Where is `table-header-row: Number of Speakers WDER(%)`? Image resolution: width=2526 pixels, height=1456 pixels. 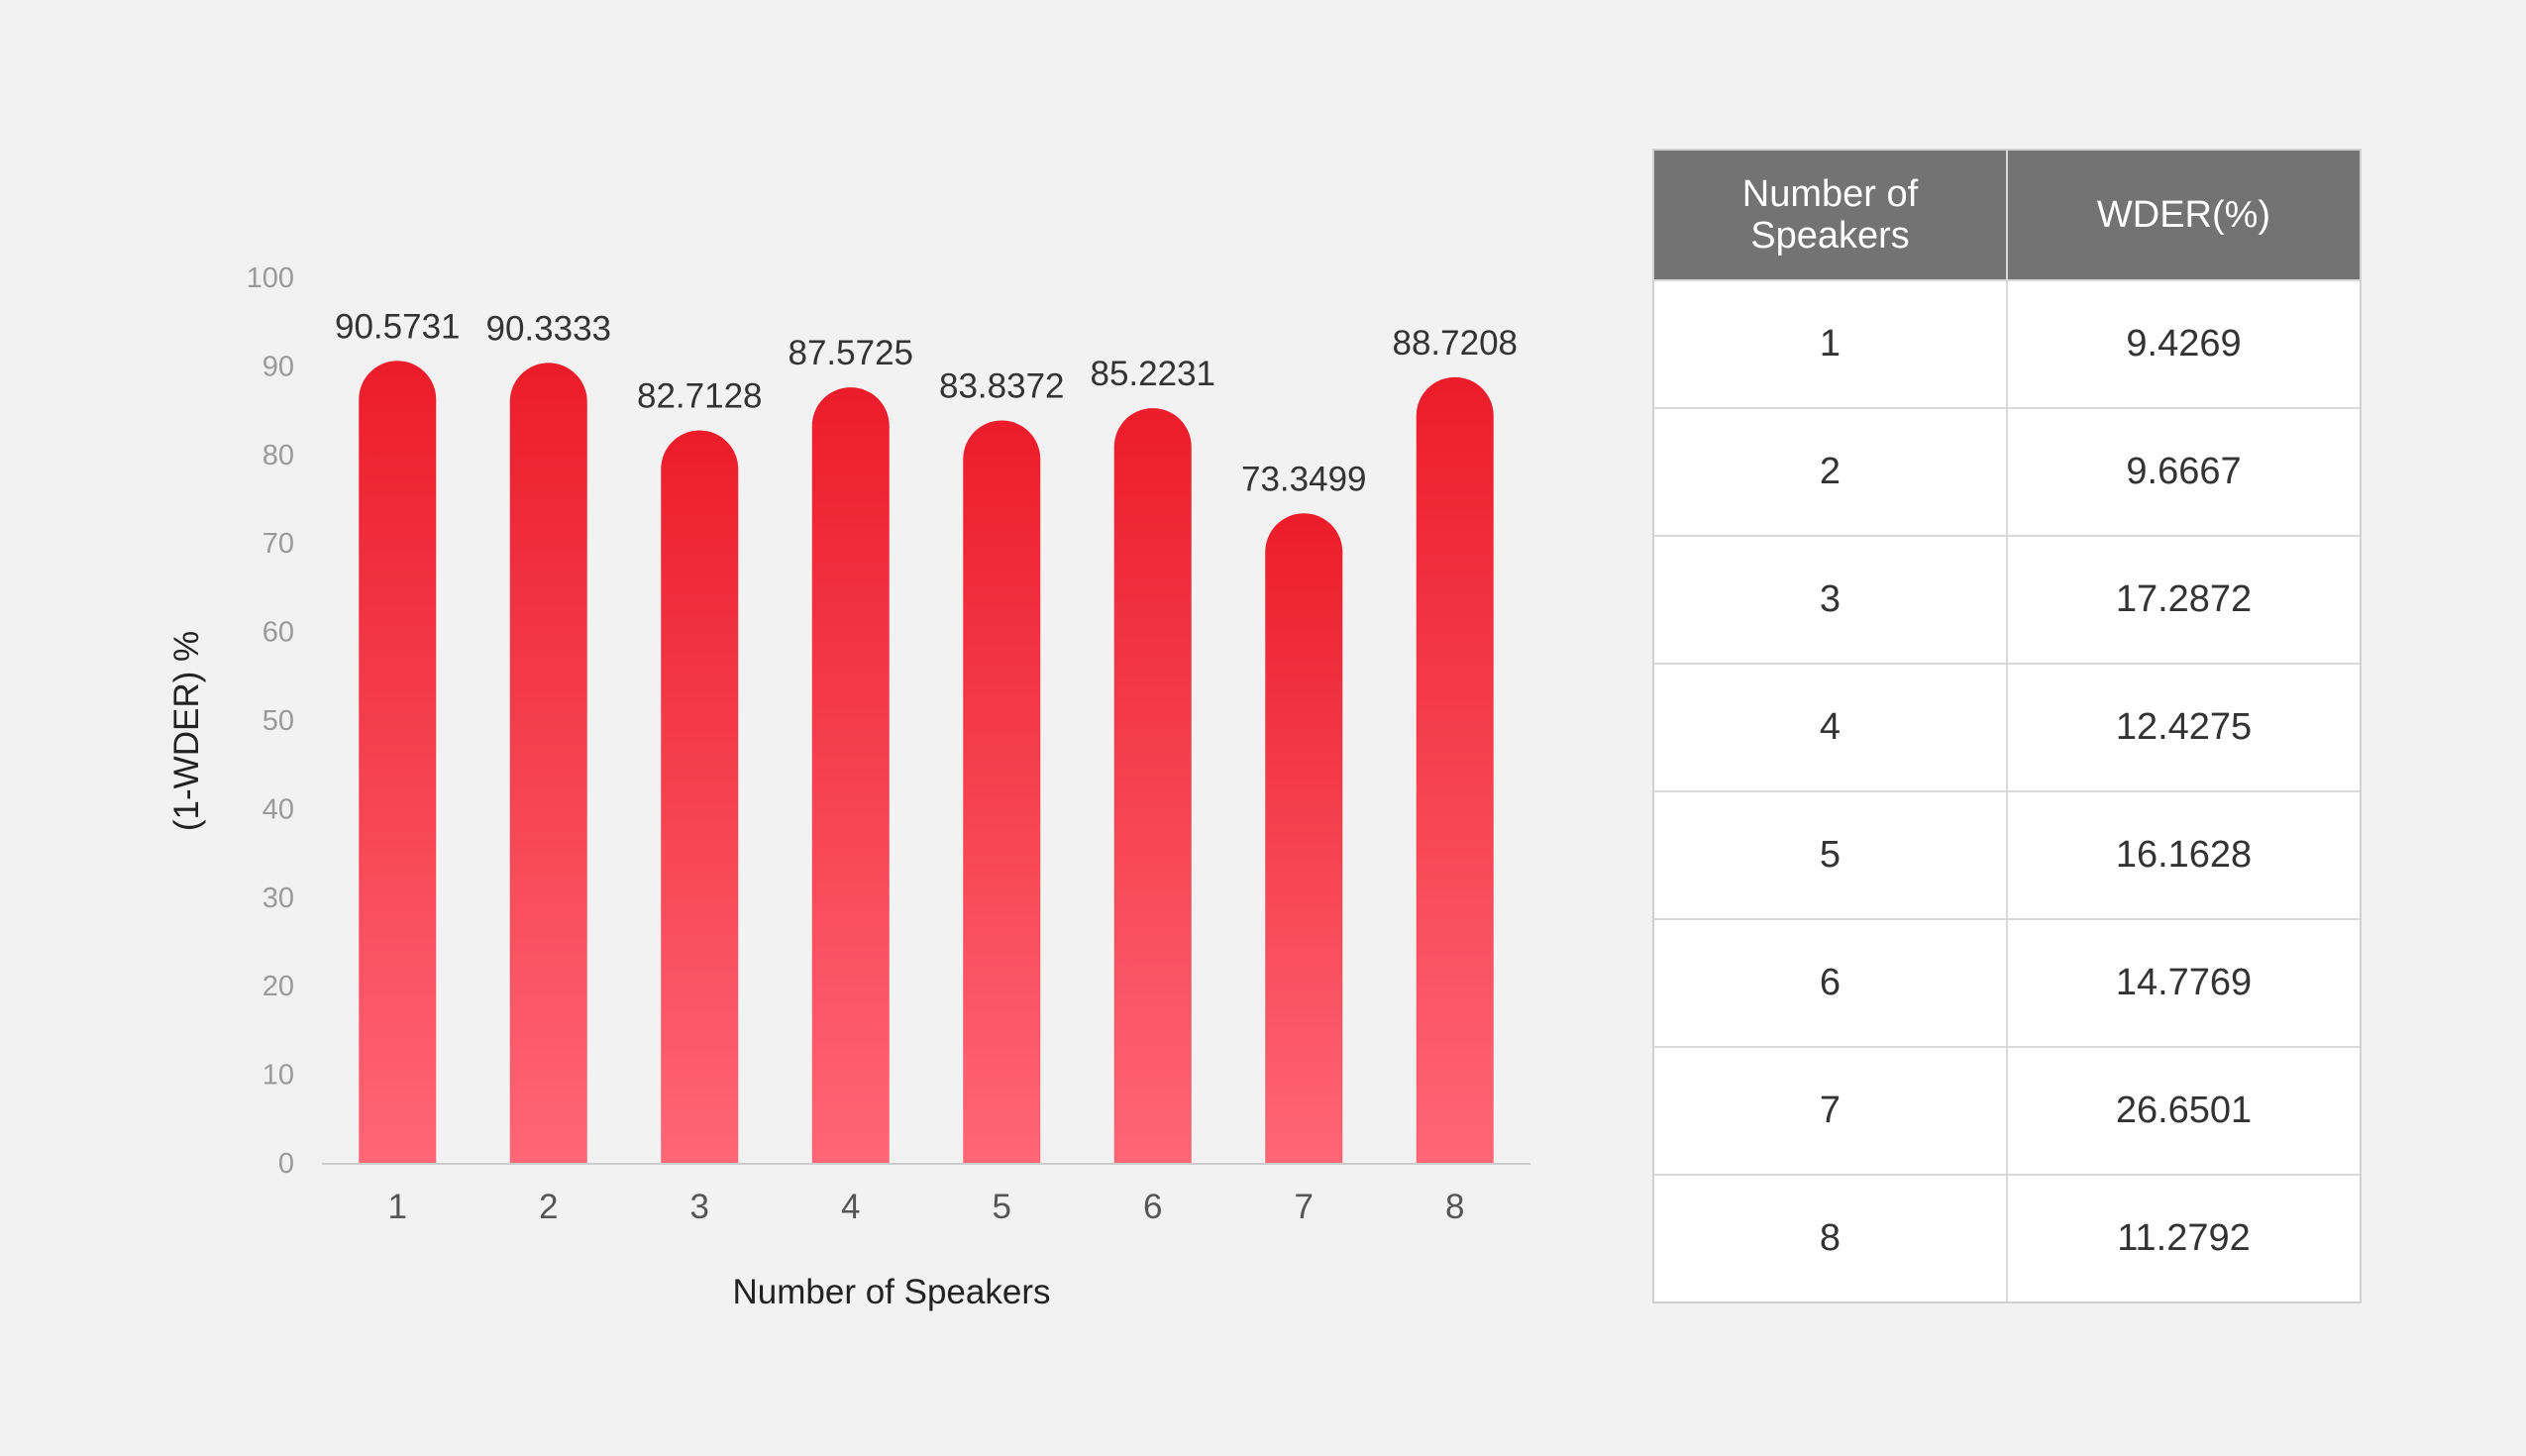 table-header-row: Number of Speakers WDER(%) is located at coordinates (2007, 215).